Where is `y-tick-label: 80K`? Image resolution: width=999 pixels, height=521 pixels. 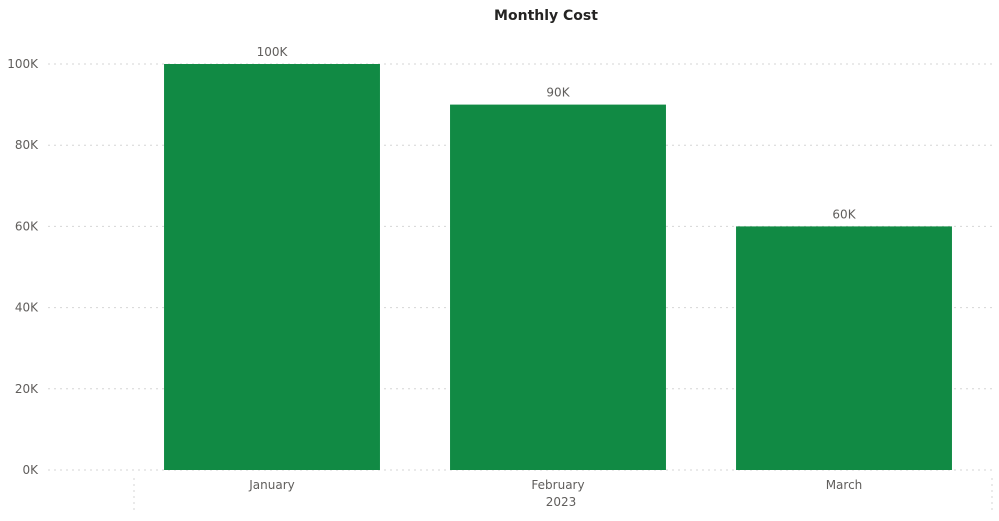
y-tick-label: 80K is located at coordinates (27, 145).